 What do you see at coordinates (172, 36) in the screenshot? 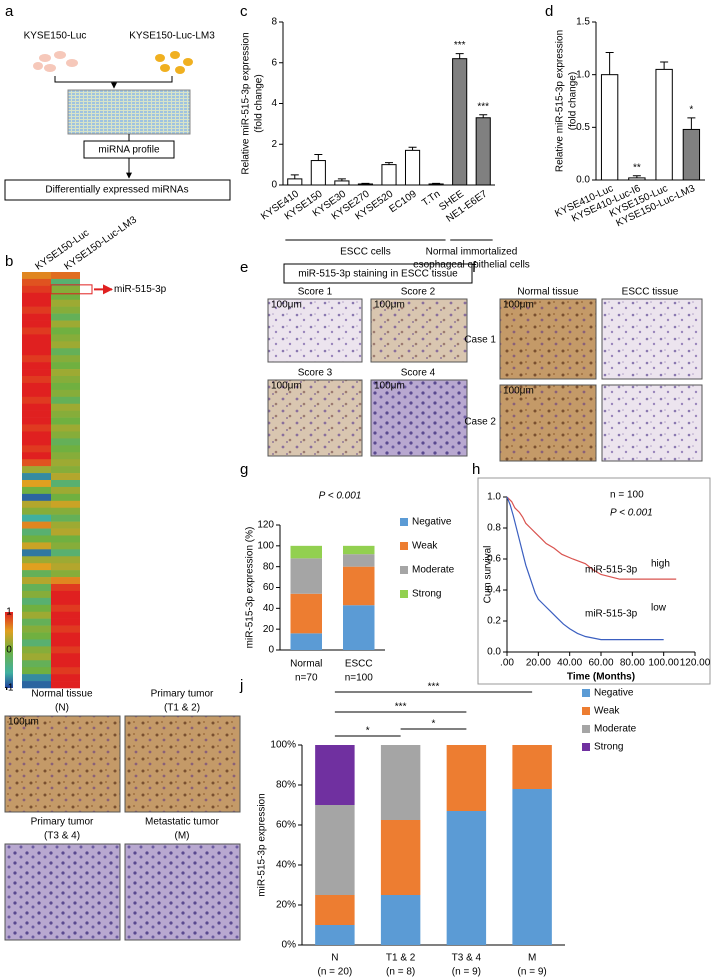
I see `cell-line: KYSE150-Luc-LM3` at bounding box center [172, 36].